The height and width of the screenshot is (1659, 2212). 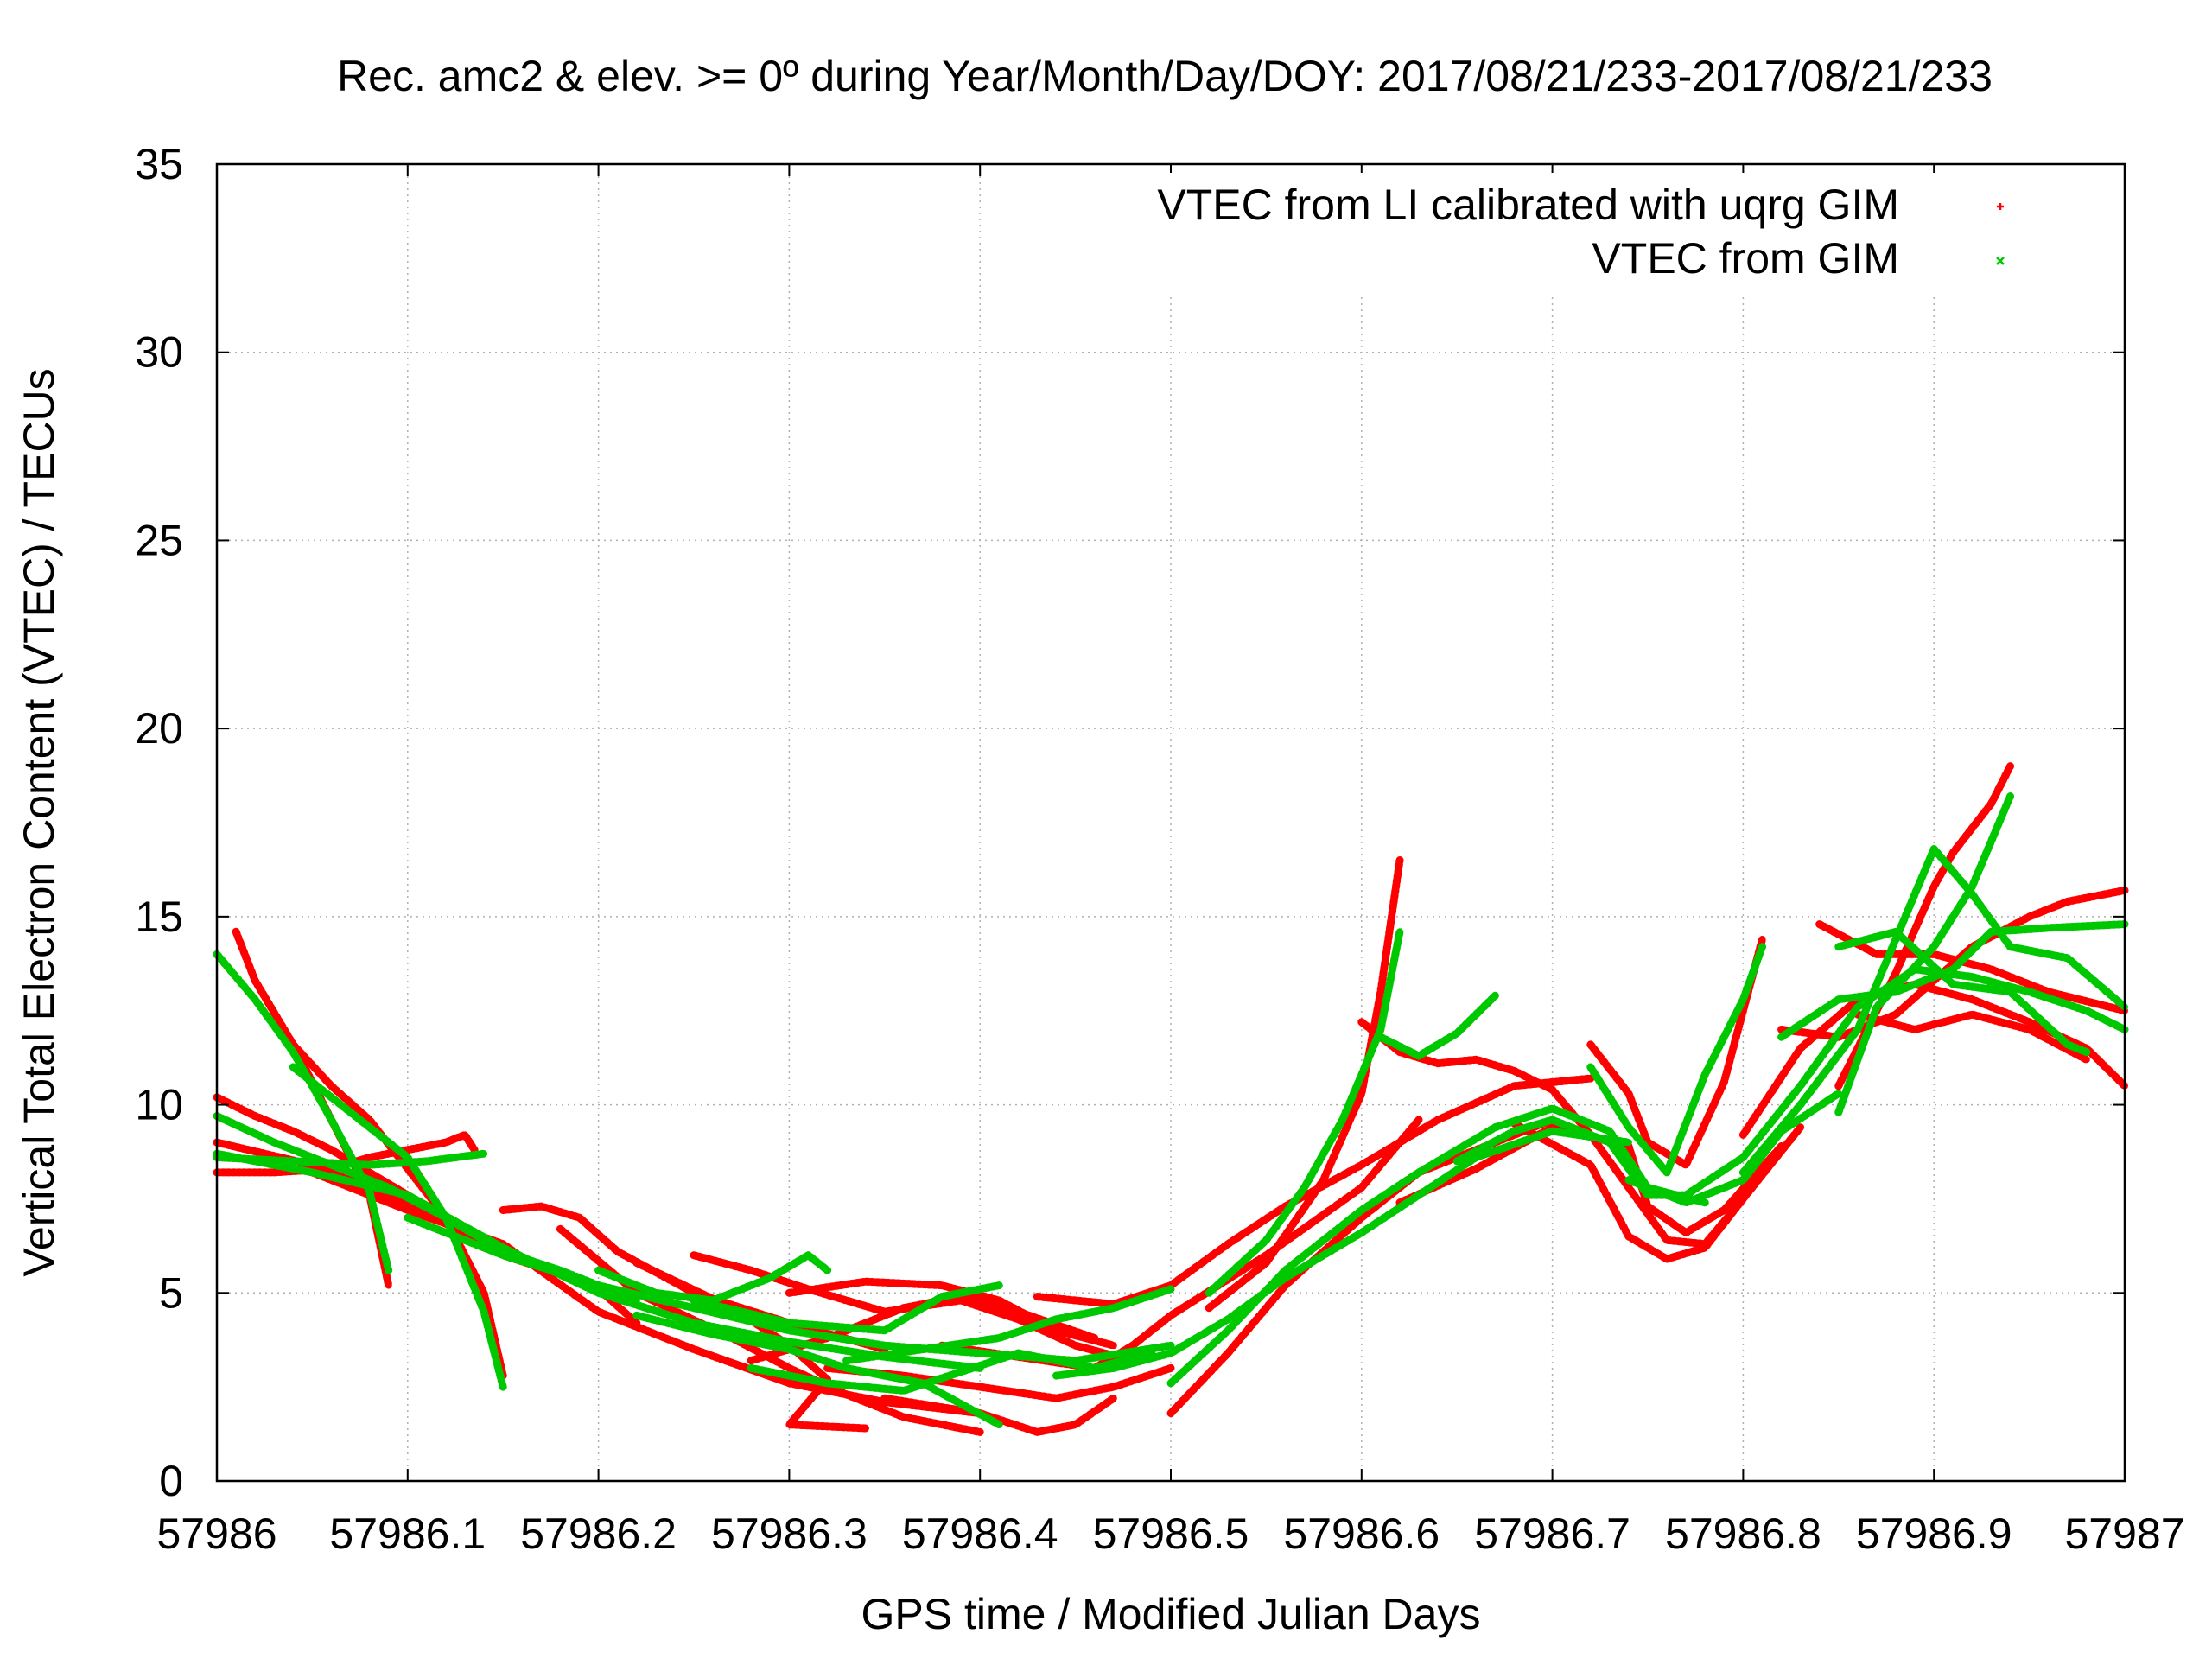 I want to click on x-tick-label: 57986.3, so click(x=789, y=1534).